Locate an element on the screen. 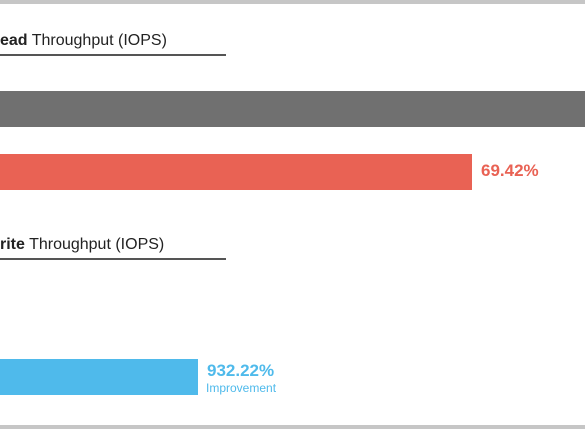 This screenshot has height=433, width=585. read-throughput-title: ead Throughput (IOPS) is located at coordinates (113, 44).